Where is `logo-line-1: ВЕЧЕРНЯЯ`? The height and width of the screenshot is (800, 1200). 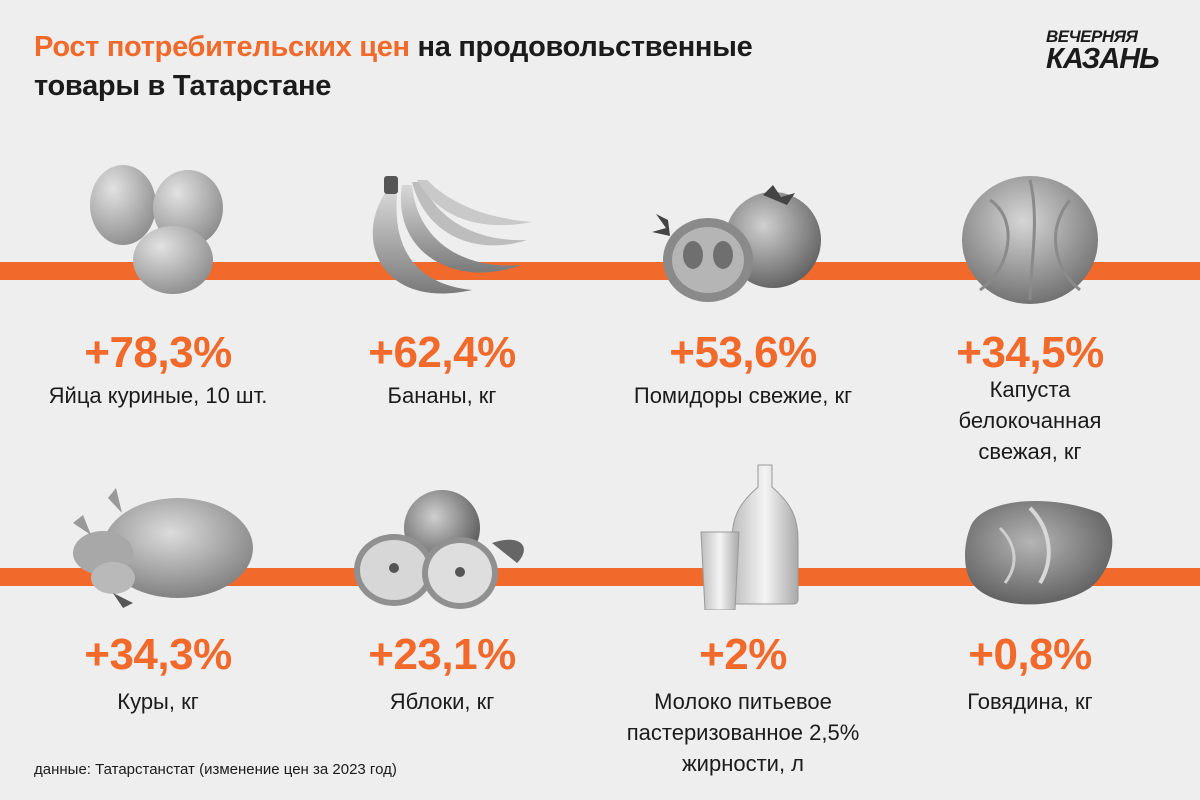 logo-line-1: ВЕЧЕРНЯЯ is located at coordinates (1092, 36).